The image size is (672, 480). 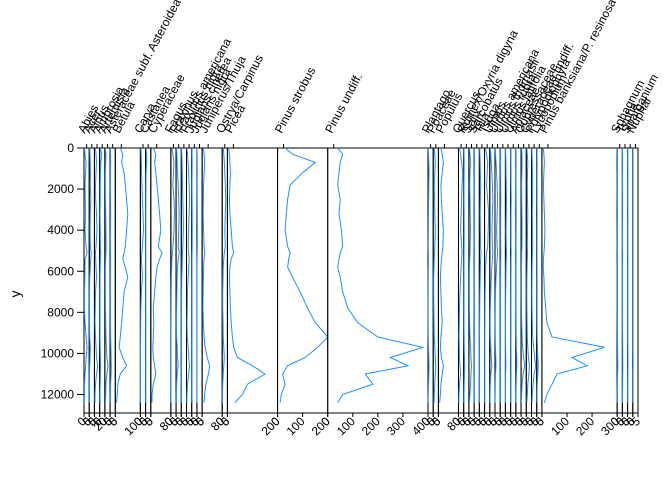 What do you see at coordinates (295, 100) in the screenshot?
I see `taxon-name: Pinus strobus` at bounding box center [295, 100].